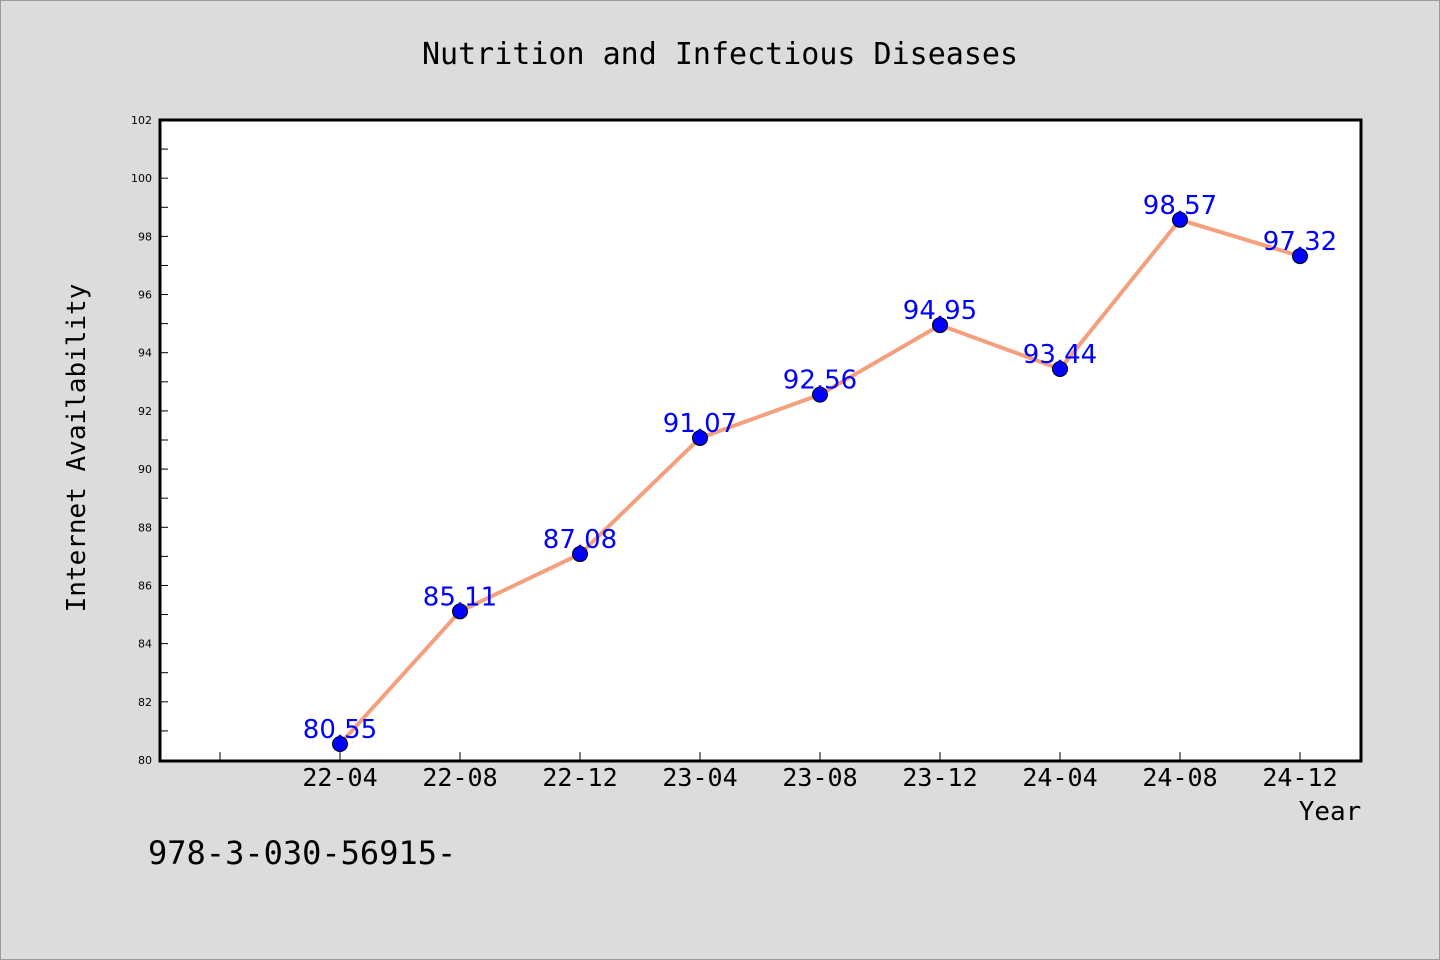 The height and width of the screenshot is (960, 1440). I want to click on y-tick-label: 80, so click(145, 760).